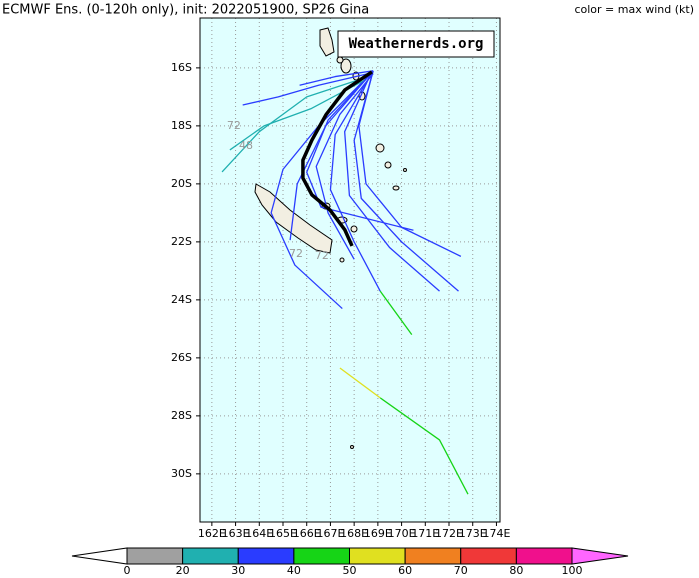  Describe the element at coordinates (283, 533) in the screenshot. I see `x-tick-label: 165E` at that location.